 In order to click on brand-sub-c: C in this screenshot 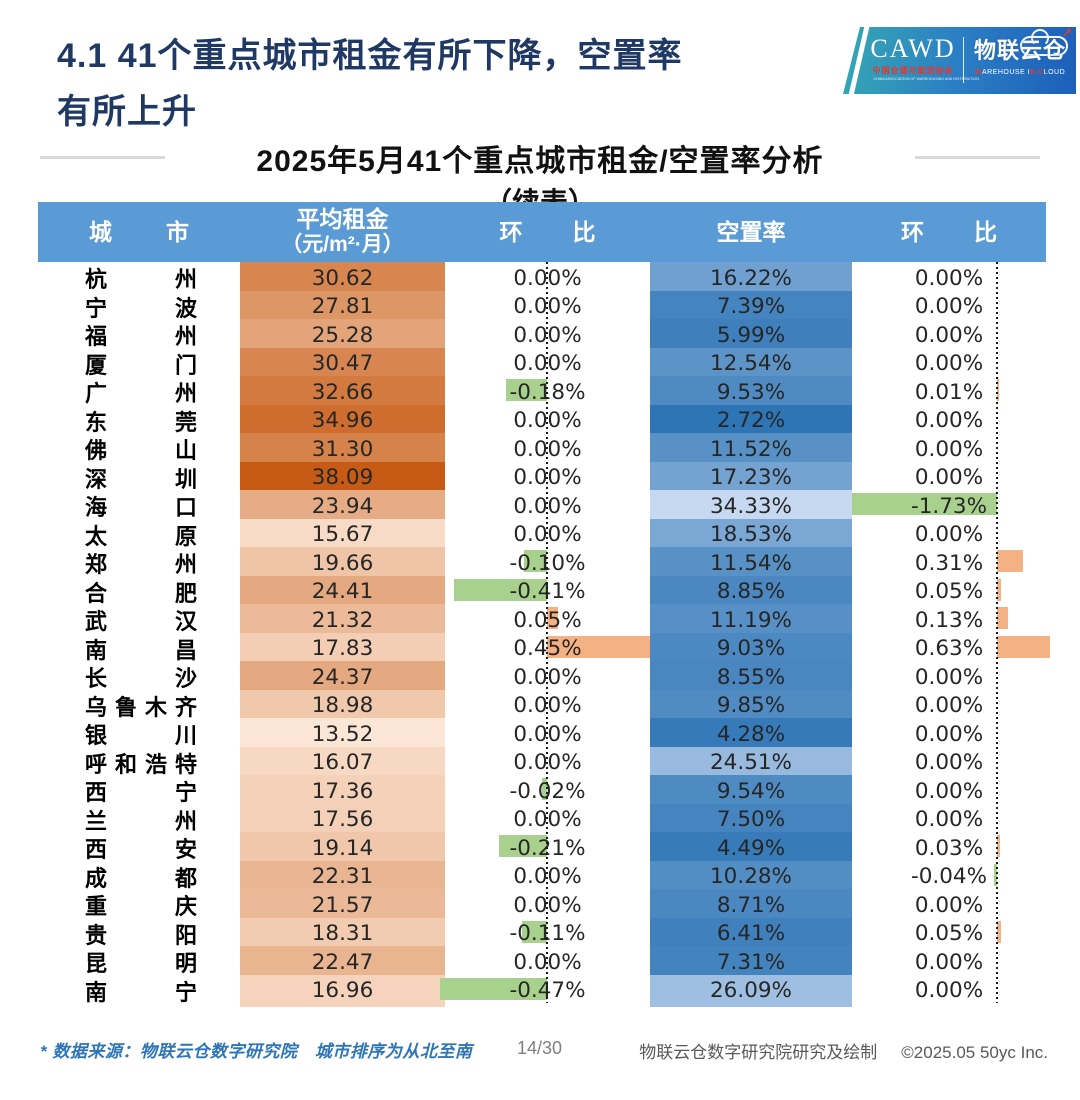, I will do `click(1041, 72)`.